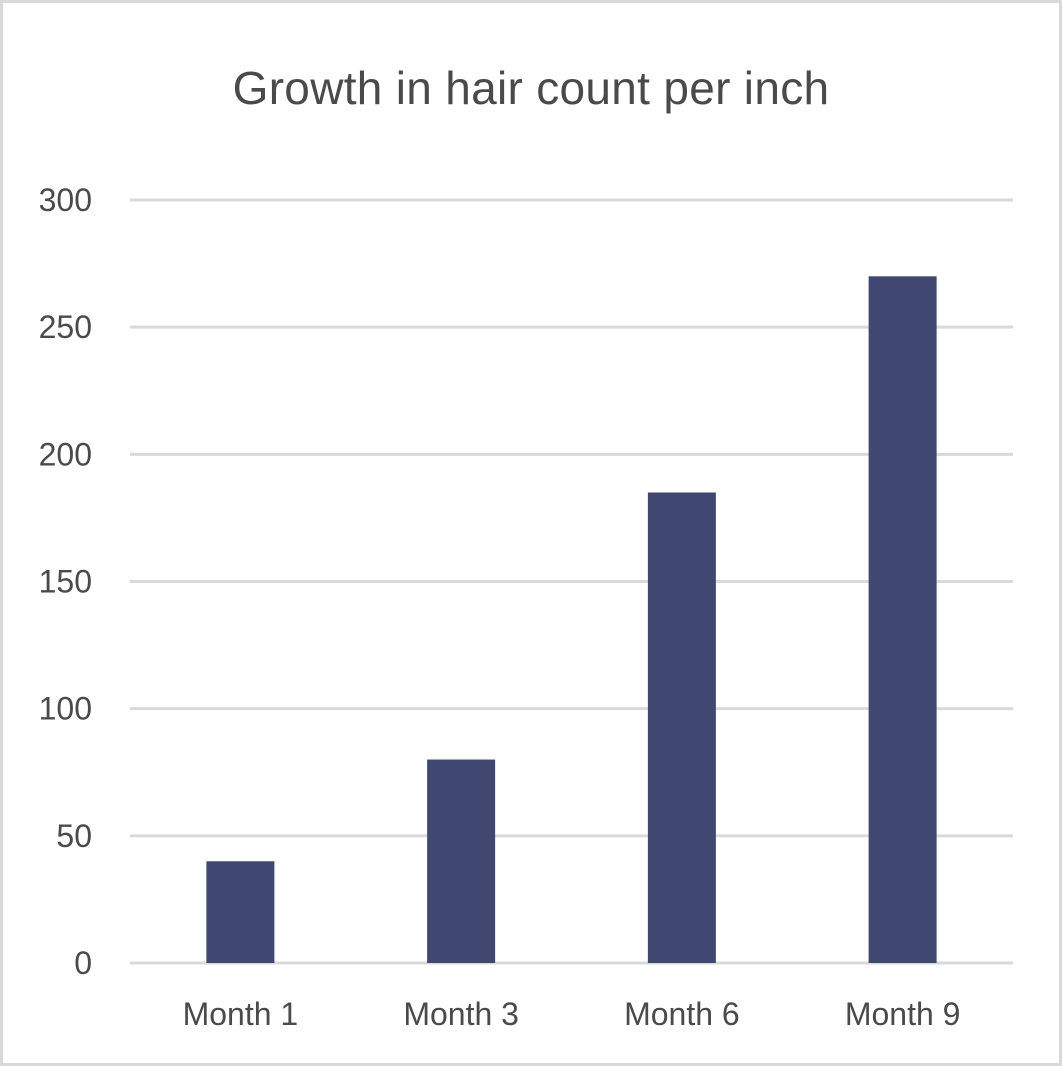 The height and width of the screenshot is (1066, 1062). What do you see at coordinates (572, 1014) in the screenshot?
I see `x-axis-tick-labels: Month 1 Month 3 Month 6 Month 9` at bounding box center [572, 1014].